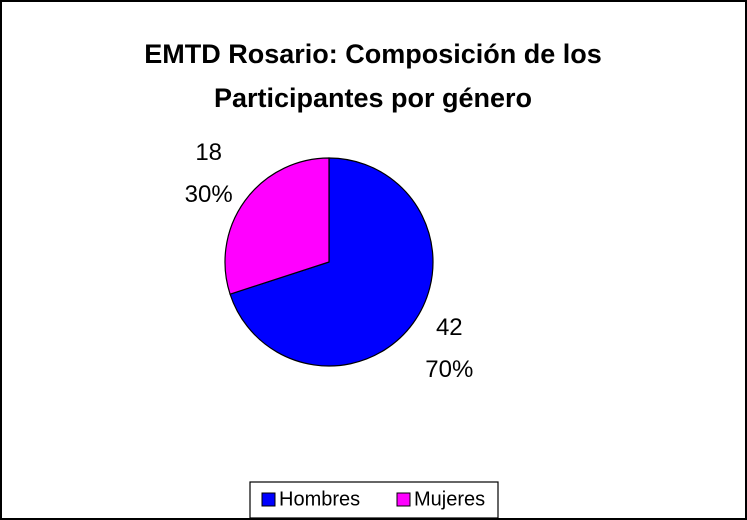  Describe the element at coordinates (449, 499) in the screenshot. I see `legend-label: Mujeres` at that location.